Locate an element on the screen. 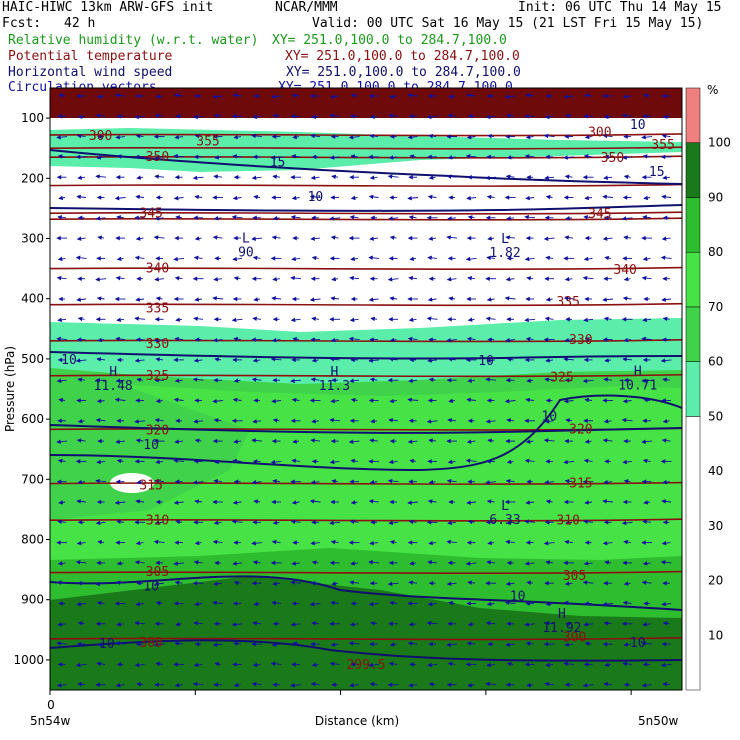 This screenshot has height=740, width=740. colorbar-tick-label: 30 is located at coordinates (715, 526).